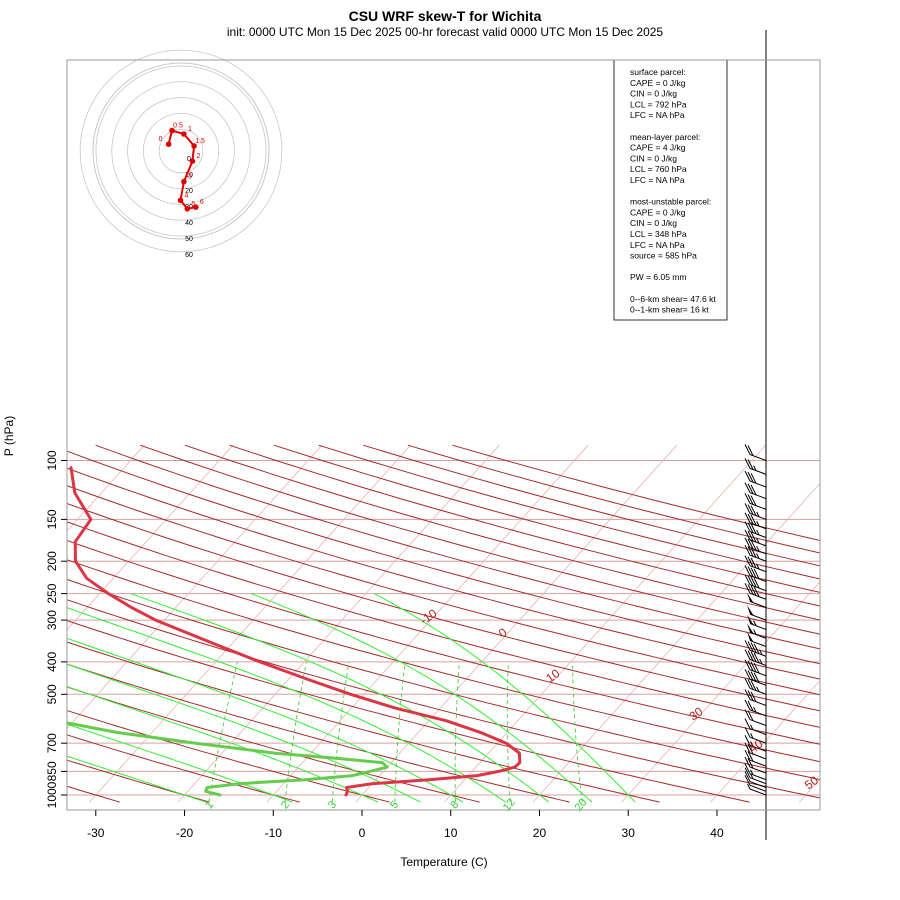  I want to click on hodograph-ring-label: 20, so click(189, 191).